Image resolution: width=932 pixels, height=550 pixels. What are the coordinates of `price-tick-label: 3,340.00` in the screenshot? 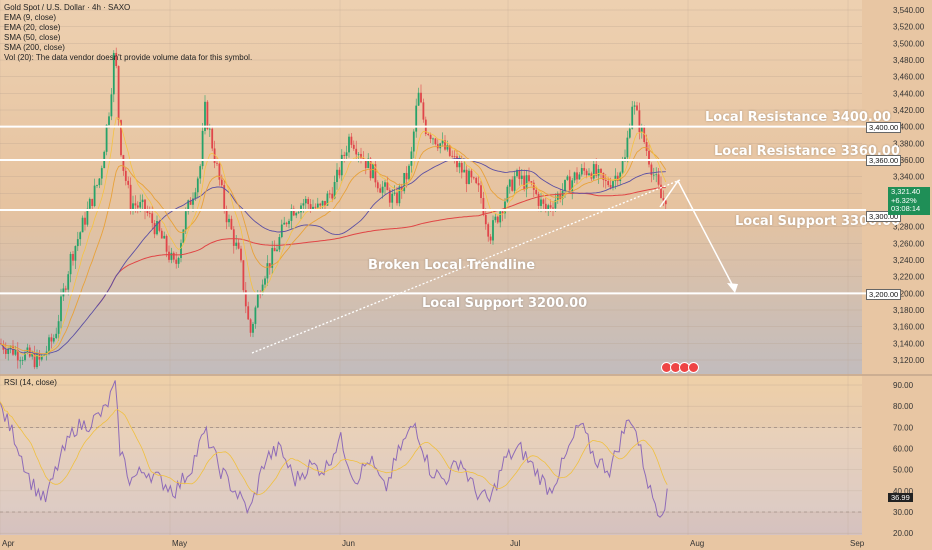 It's located at (909, 177).